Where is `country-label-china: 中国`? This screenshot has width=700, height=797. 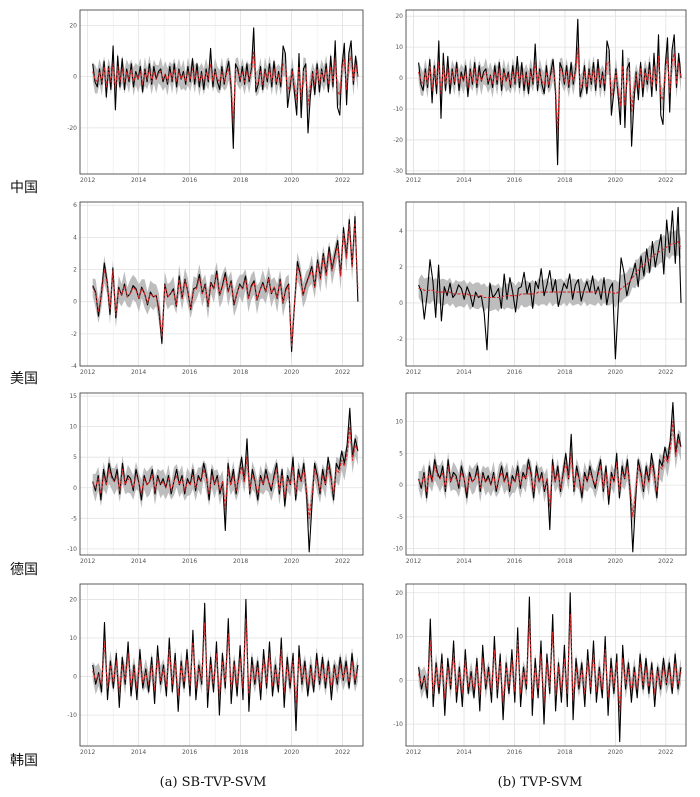
country-label-china: 中国 is located at coordinates (24, 188).